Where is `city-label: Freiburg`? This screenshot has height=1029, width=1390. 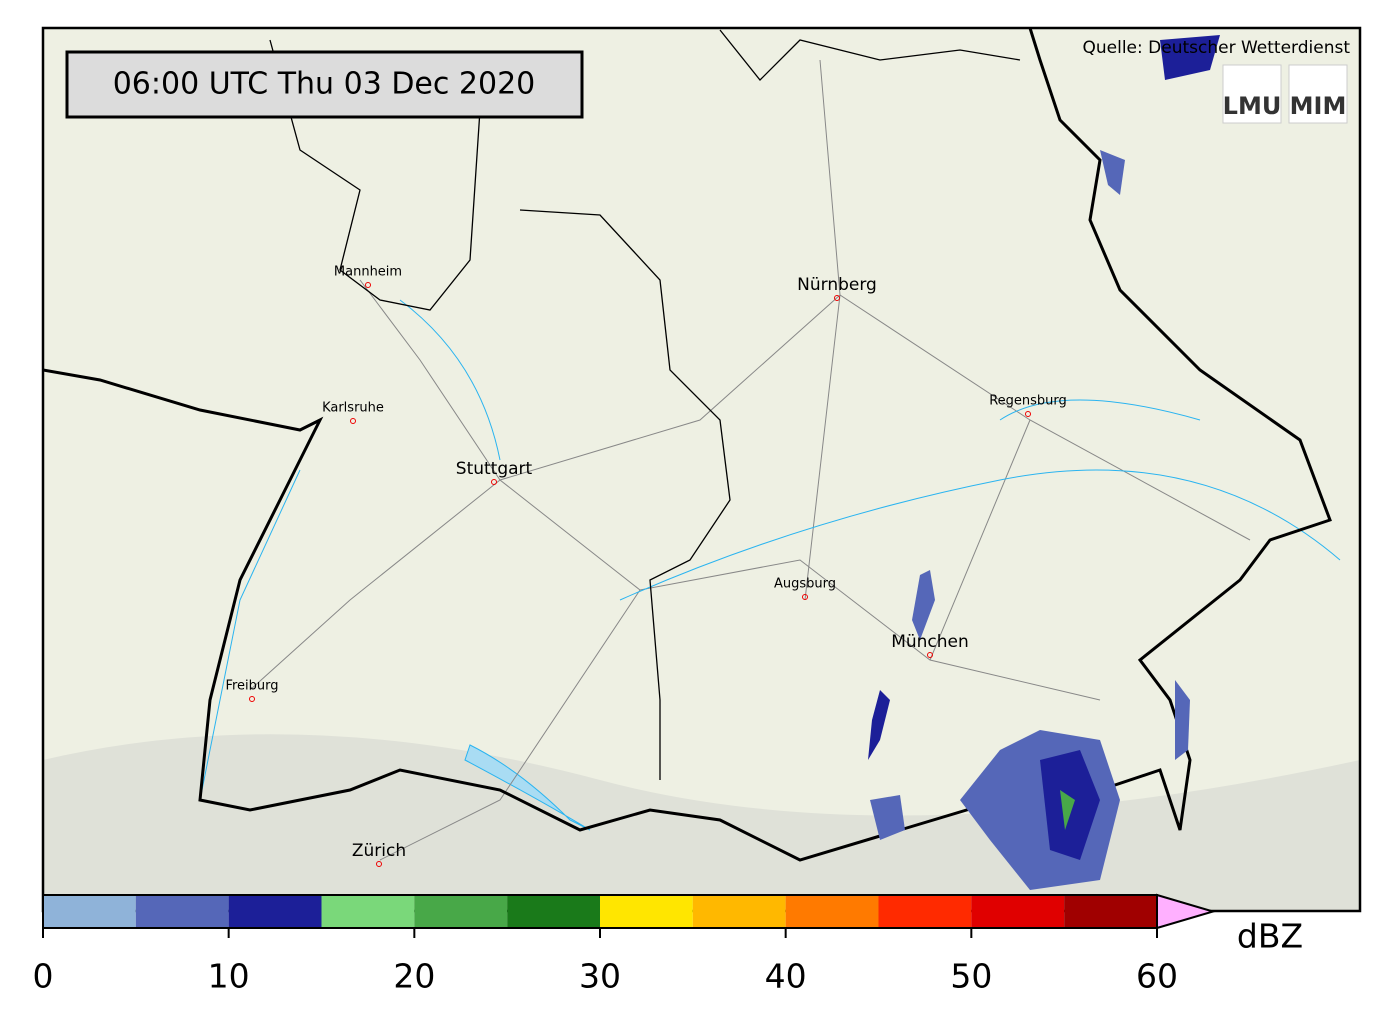 city-label: Freiburg is located at coordinates (251, 686).